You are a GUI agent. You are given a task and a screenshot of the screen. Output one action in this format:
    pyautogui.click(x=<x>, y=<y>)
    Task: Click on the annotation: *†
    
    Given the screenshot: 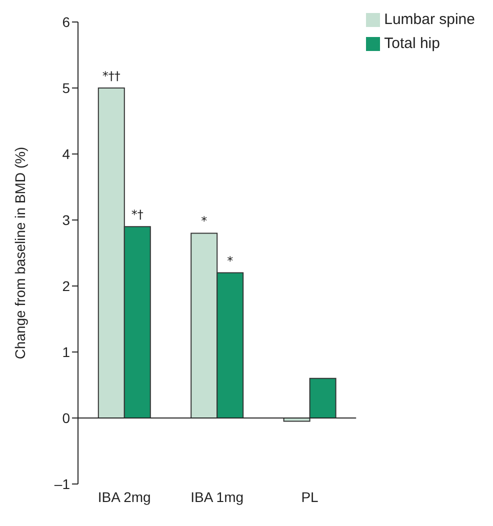 What is the action you would take?
    pyautogui.click(x=137, y=215)
    